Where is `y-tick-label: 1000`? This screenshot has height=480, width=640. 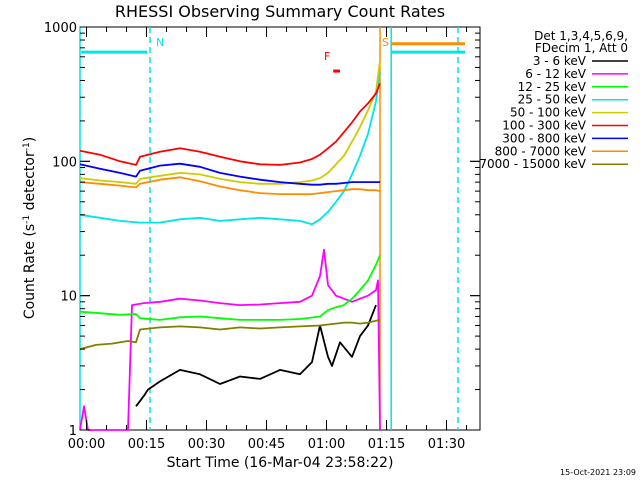 y-tick-label: 1000 is located at coordinates (60, 28).